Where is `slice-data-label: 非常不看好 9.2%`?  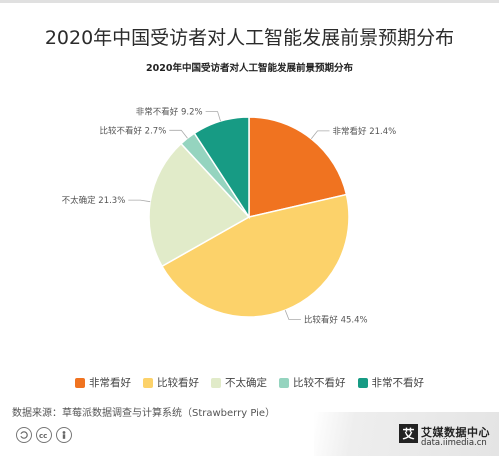
slice-data-label: 非常不看好 9.2% is located at coordinates (169, 112).